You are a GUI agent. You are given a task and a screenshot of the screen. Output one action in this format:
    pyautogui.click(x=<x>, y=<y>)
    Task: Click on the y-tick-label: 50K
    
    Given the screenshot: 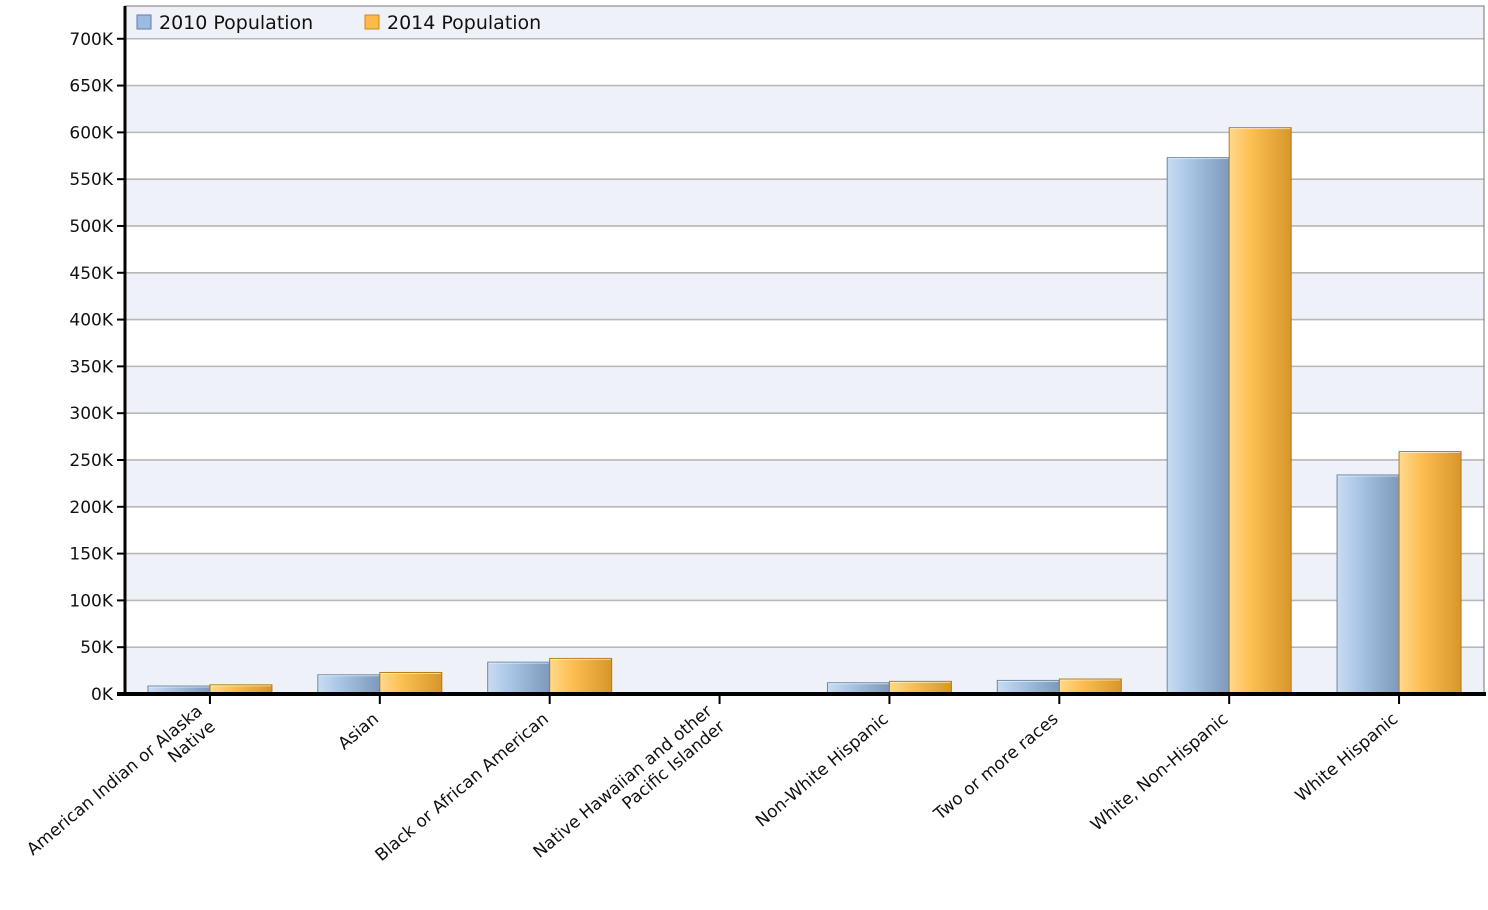 What is the action you would take?
    pyautogui.click(x=97, y=648)
    